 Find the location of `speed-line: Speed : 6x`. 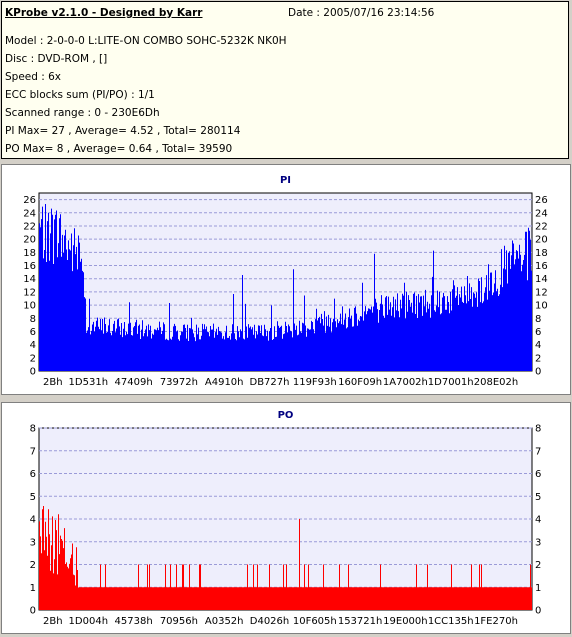

speed-line: Speed : 6x is located at coordinates (33, 77).